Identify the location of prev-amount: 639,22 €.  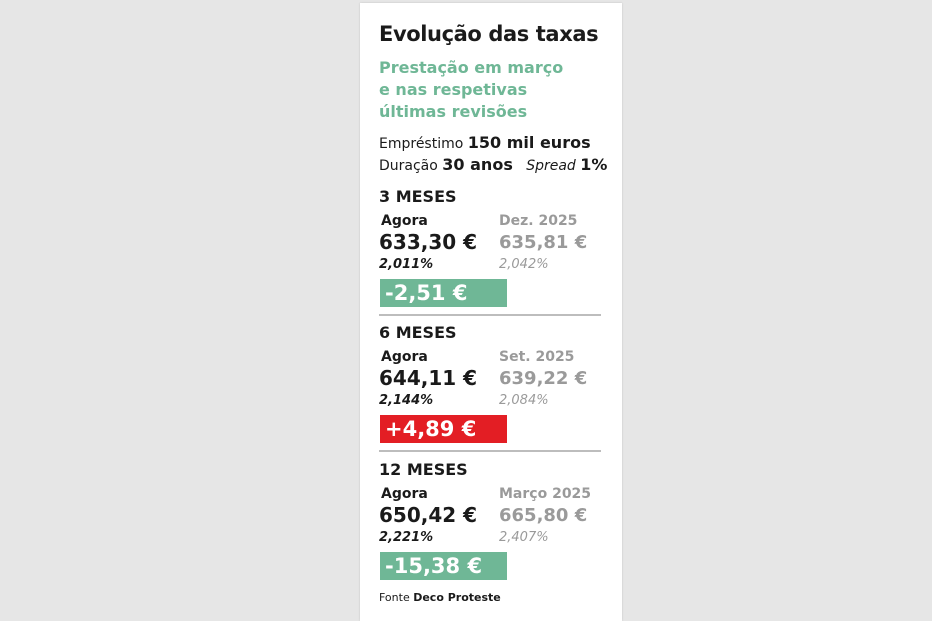
(543, 378).